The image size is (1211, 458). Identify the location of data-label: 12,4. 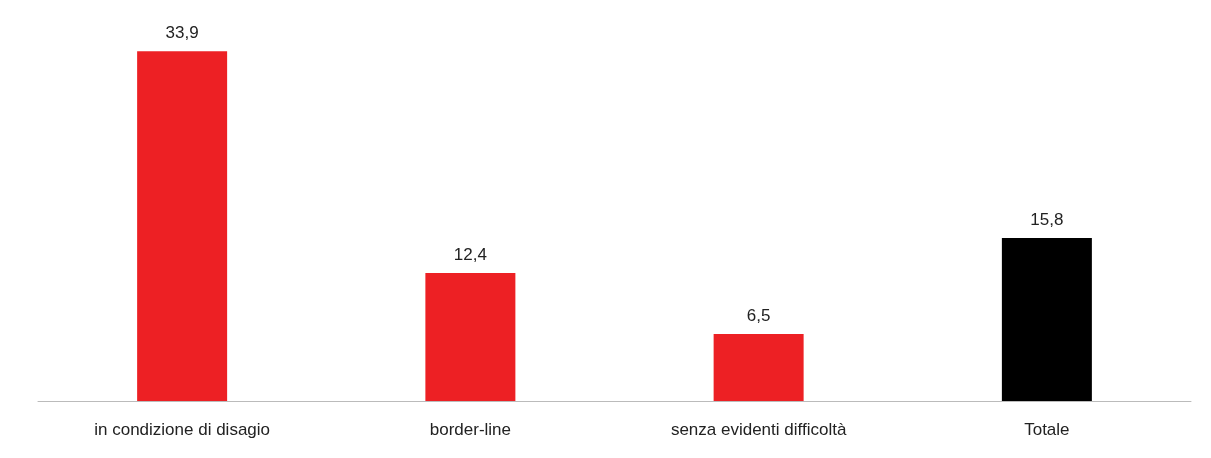
(470, 255).